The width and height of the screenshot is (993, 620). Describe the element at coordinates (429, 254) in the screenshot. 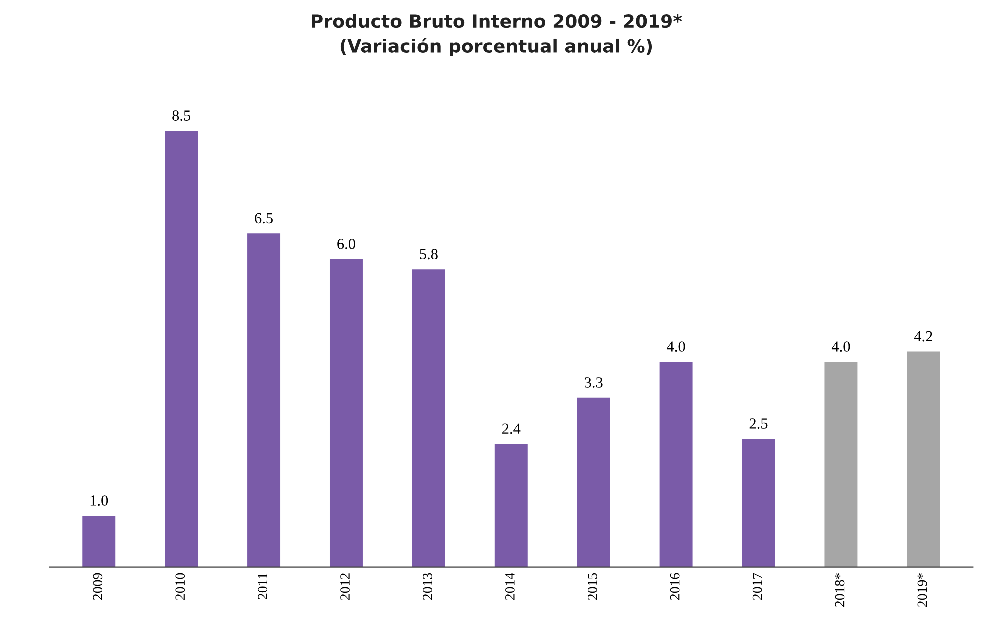

I see `data-label: 5.8` at that location.